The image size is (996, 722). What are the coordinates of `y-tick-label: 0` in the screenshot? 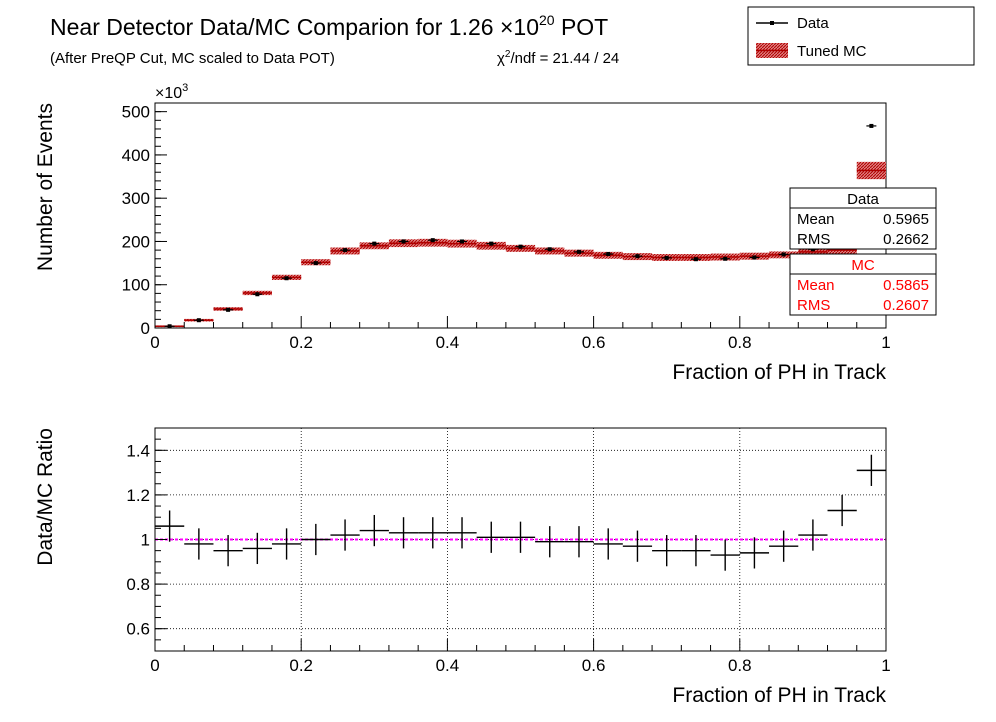 It's located at (145, 328).